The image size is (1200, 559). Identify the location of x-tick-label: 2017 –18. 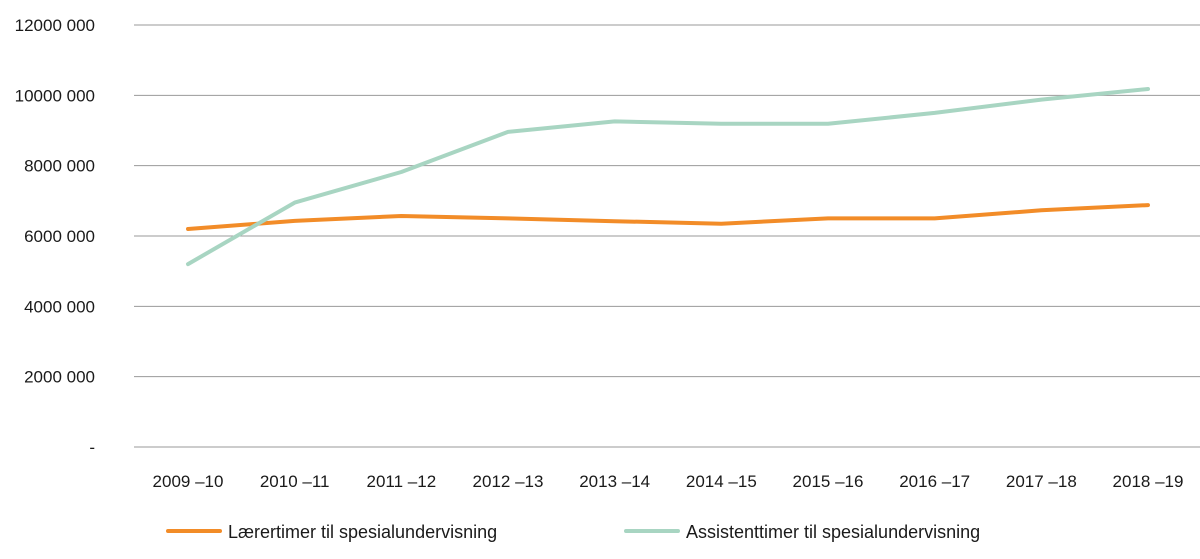
(1041, 481).